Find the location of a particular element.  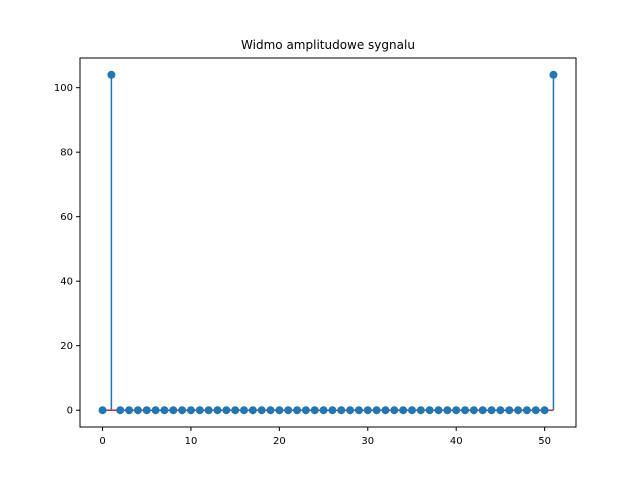

x-tick-label: 50 is located at coordinates (544, 441).